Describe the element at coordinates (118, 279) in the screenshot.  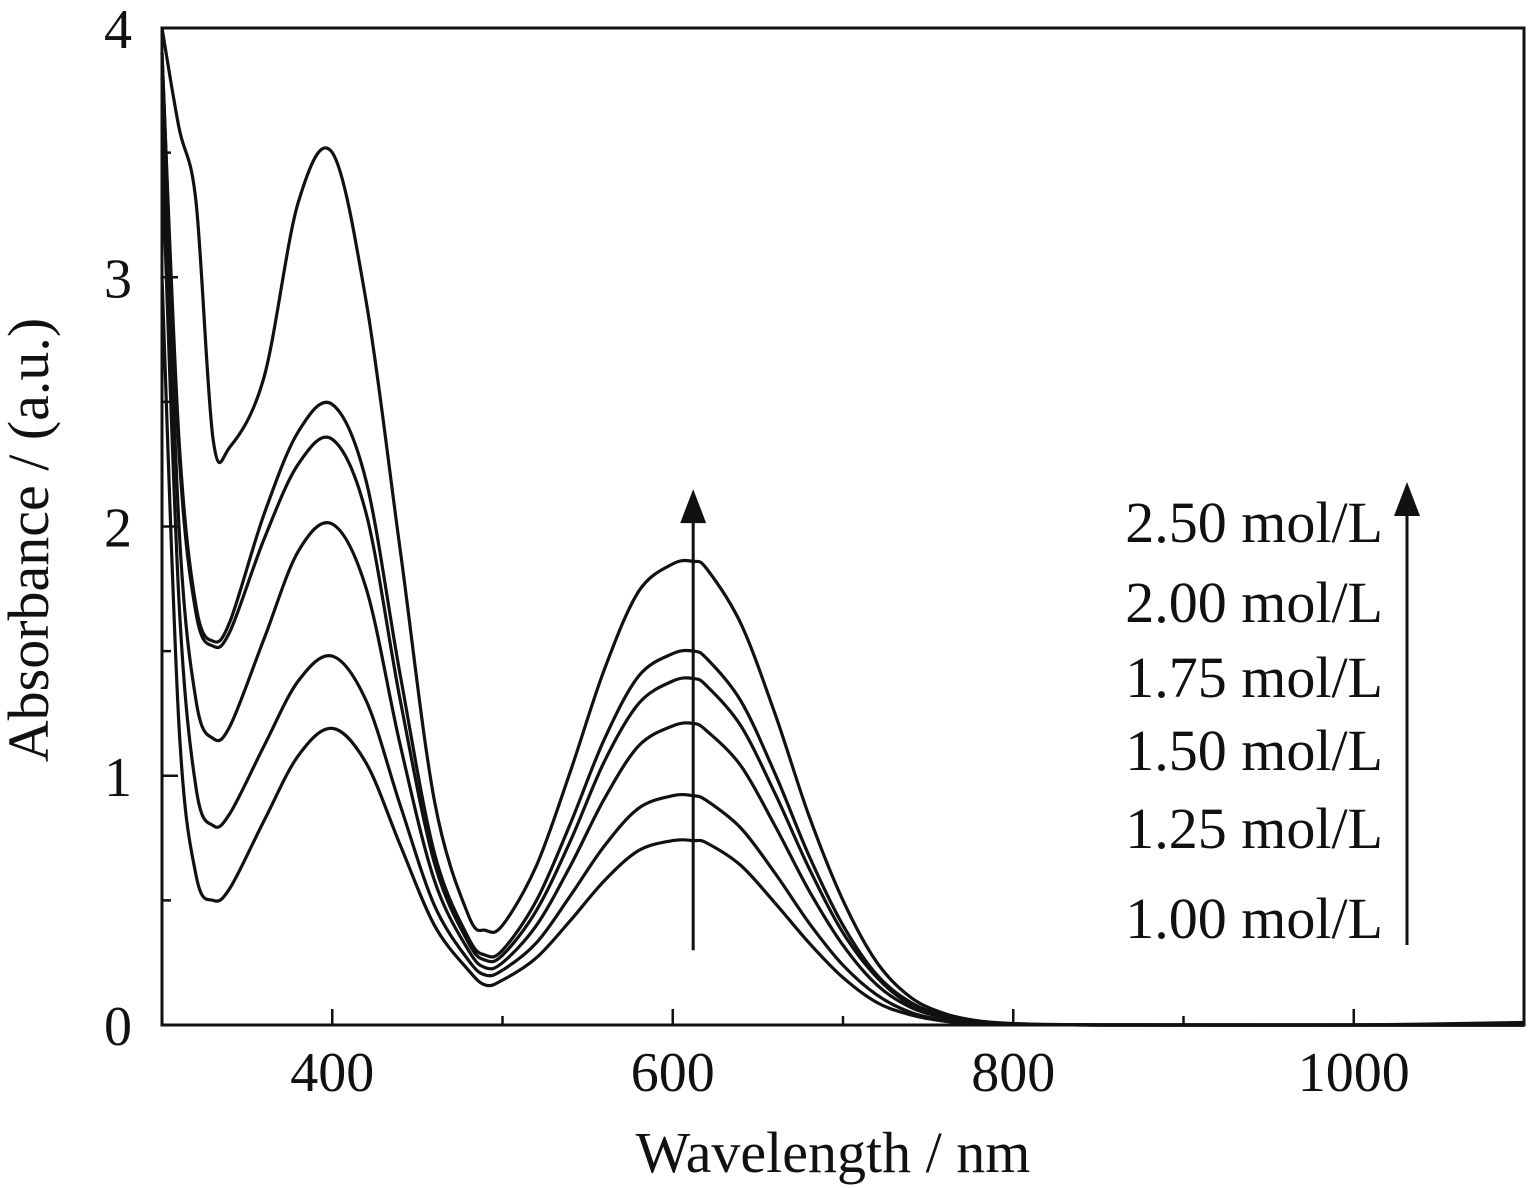
I see `y-tick-label: 3` at that location.